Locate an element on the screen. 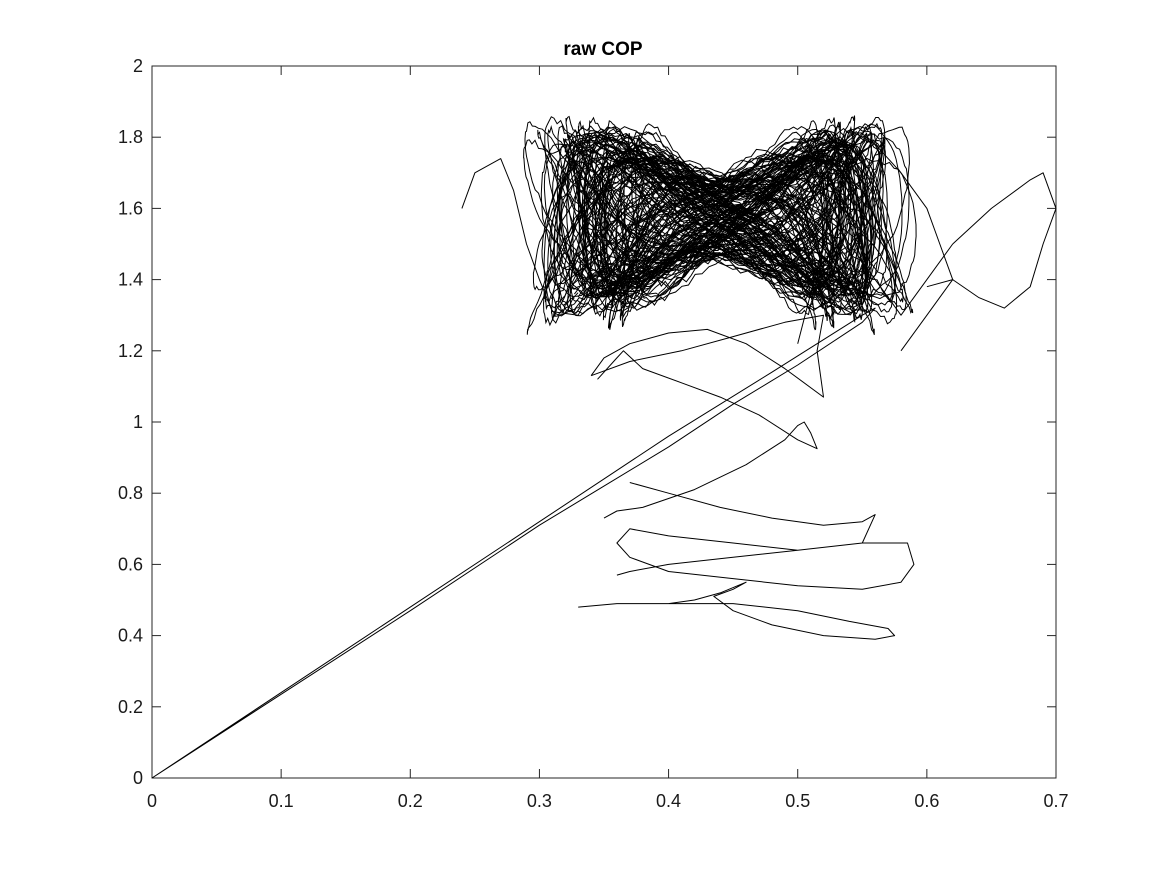 This screenshot has width=1167, height=875. x-tick-label: 0.4 is located at coordinates (668, 801).